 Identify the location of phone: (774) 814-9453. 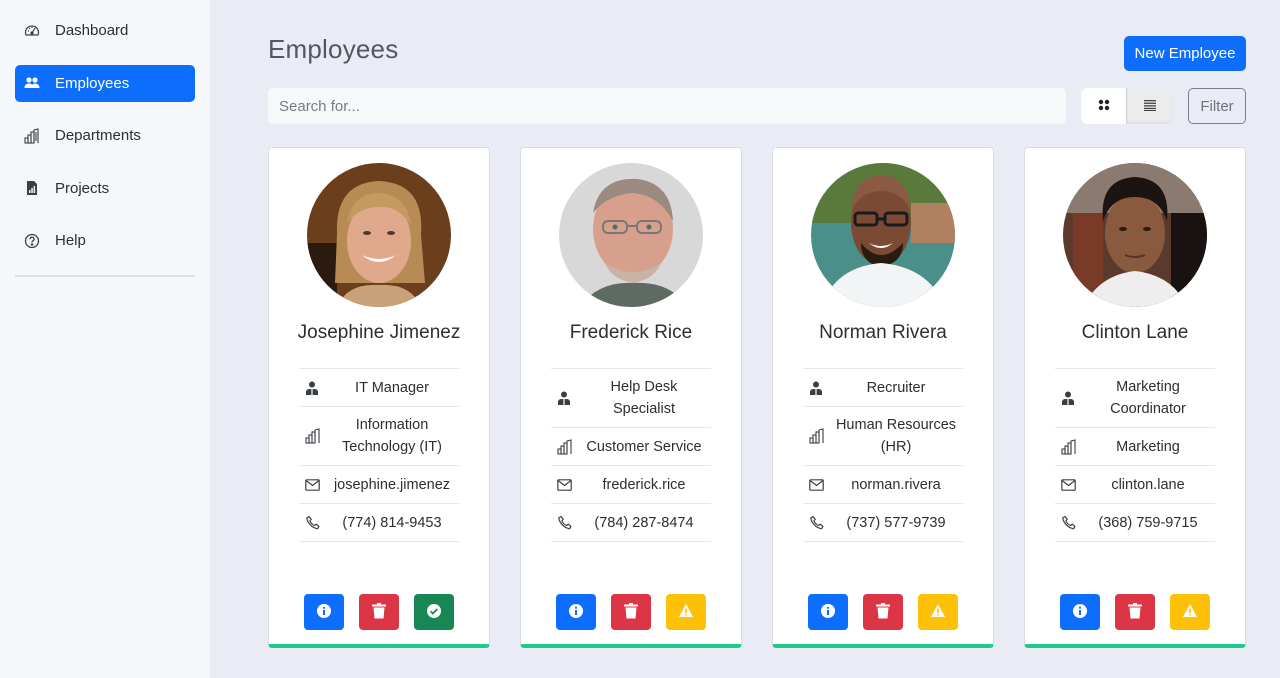
(392, 522).